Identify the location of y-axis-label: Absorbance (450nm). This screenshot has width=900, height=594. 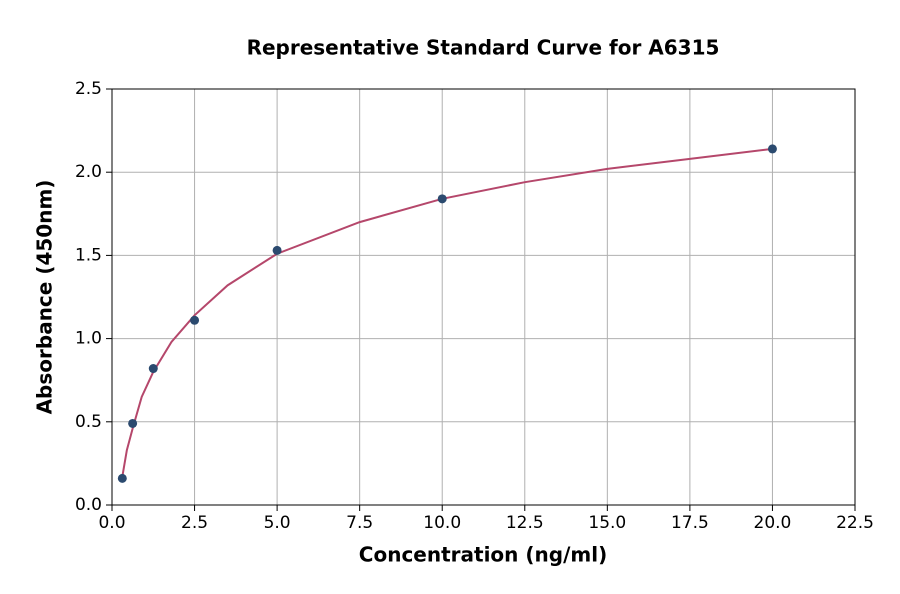
(45, 297).